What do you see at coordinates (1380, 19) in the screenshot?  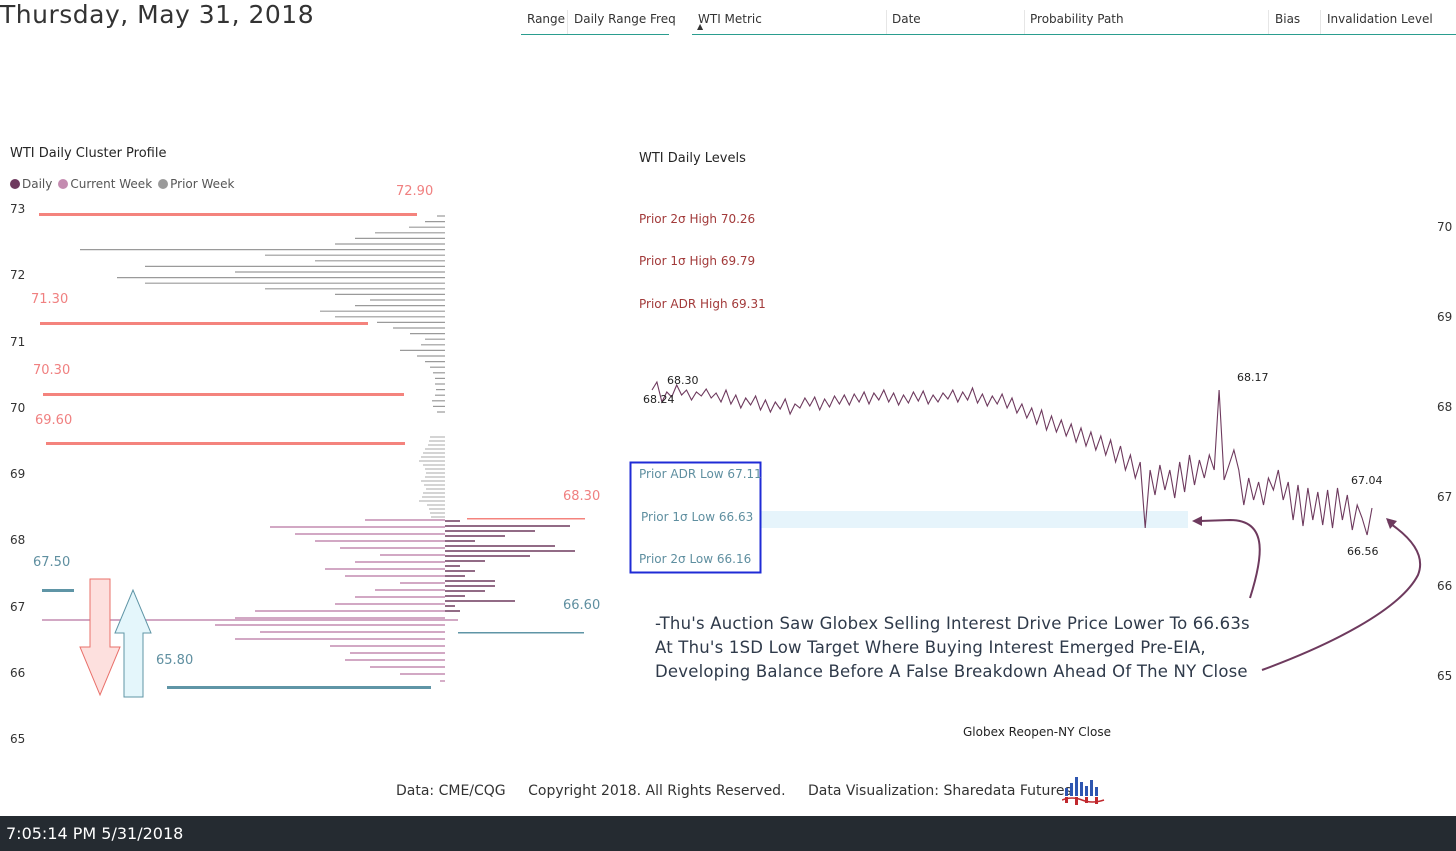 I see `column-header-invalidation-level: Invalidation Level` at bounding box center [1380, 19].